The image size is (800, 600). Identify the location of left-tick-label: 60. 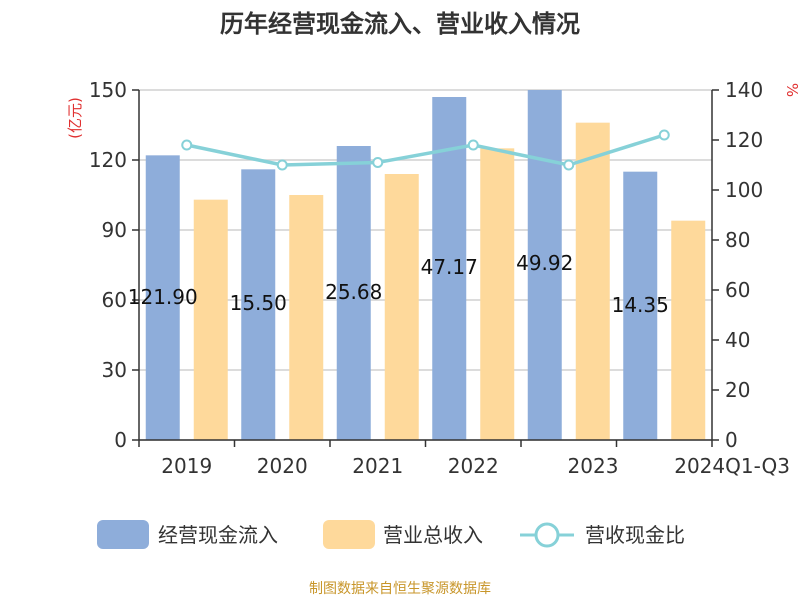
(114, 300).